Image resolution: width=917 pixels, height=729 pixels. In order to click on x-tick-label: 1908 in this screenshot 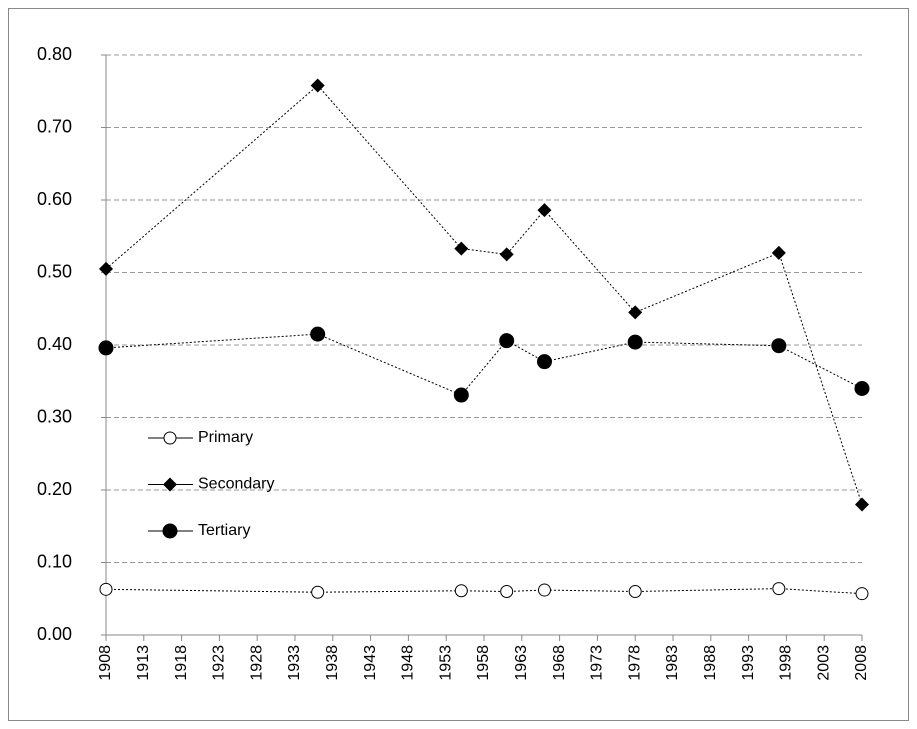, I will do `click(105, 663)`.